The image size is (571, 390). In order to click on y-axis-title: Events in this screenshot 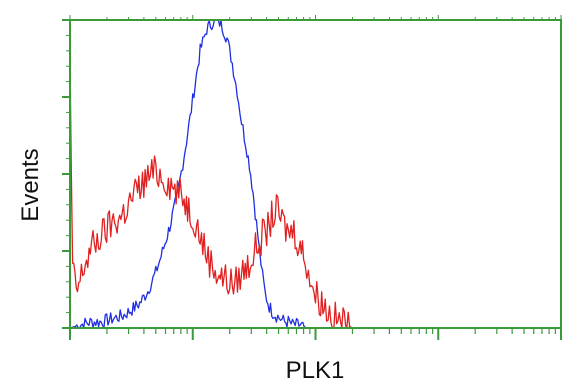, I will do `click(30, 184)`.